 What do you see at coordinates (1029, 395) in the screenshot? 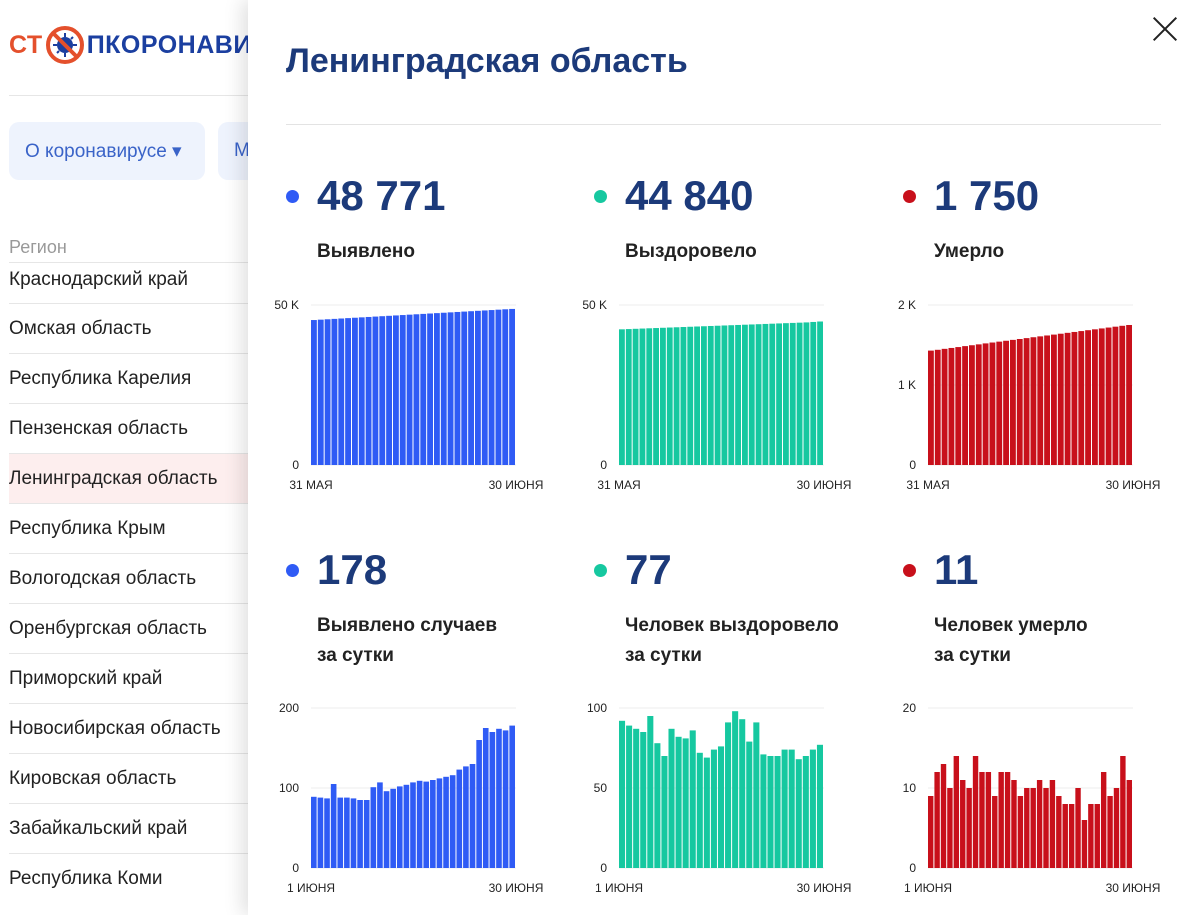
I see `stat-chart: 0 1 K 2 K 31 МАЯ 30 ИЮНЯ` at bounding box center [1029, 395].